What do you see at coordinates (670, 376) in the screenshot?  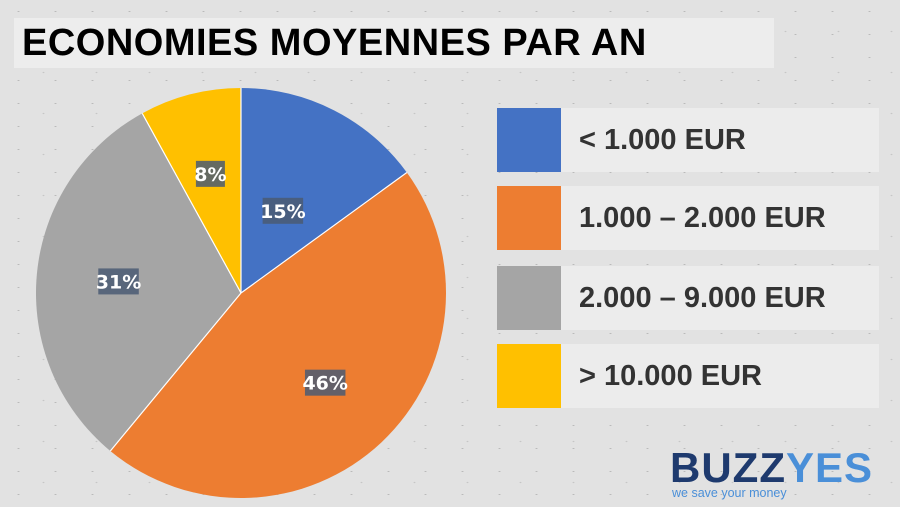 I see `legend-label-4: > 10.000 EUR` at bounding box center [670, 376].